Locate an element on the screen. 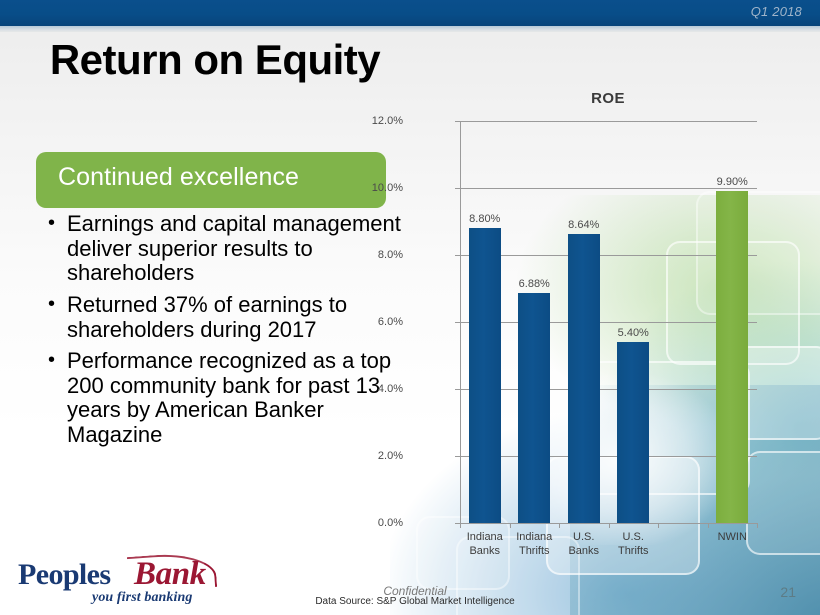  chart-bar: 6.88% is located at coordinates (534, 400).